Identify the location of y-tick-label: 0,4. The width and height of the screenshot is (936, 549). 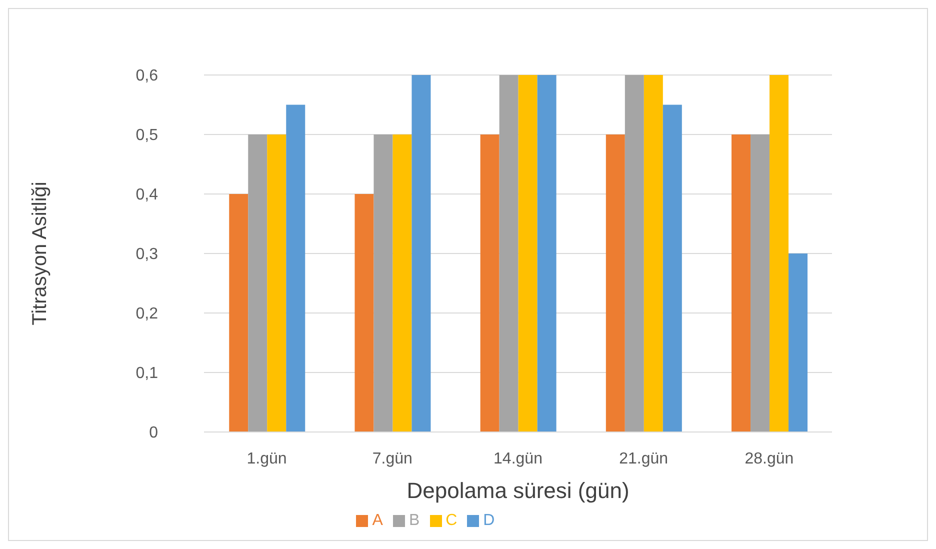
(147, 195).